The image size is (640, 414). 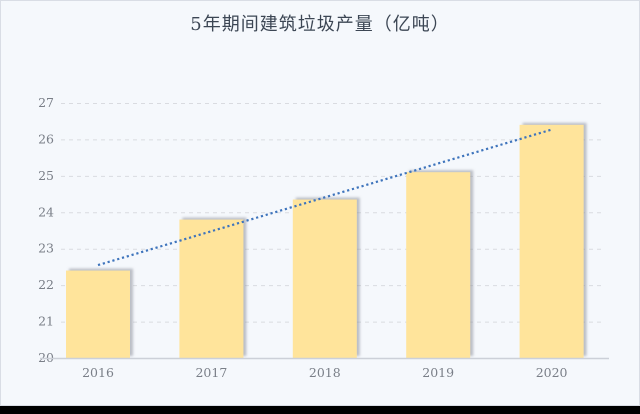 I want to click on y-axis-tick-label: 23, so click(x=46, y=248).